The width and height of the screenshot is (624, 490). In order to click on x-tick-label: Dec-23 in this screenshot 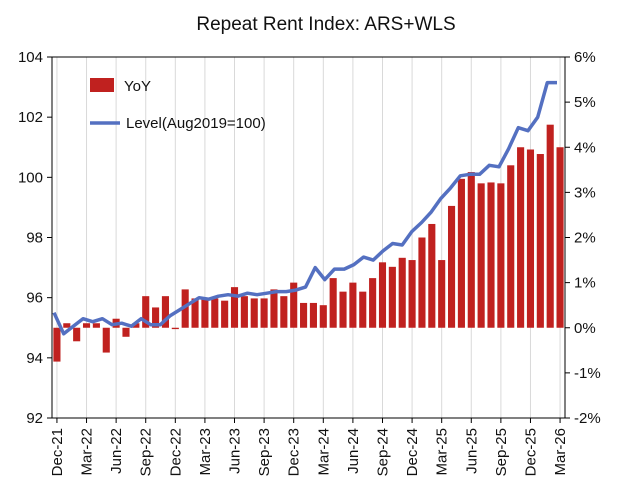, I will do `click(294, 452)`.